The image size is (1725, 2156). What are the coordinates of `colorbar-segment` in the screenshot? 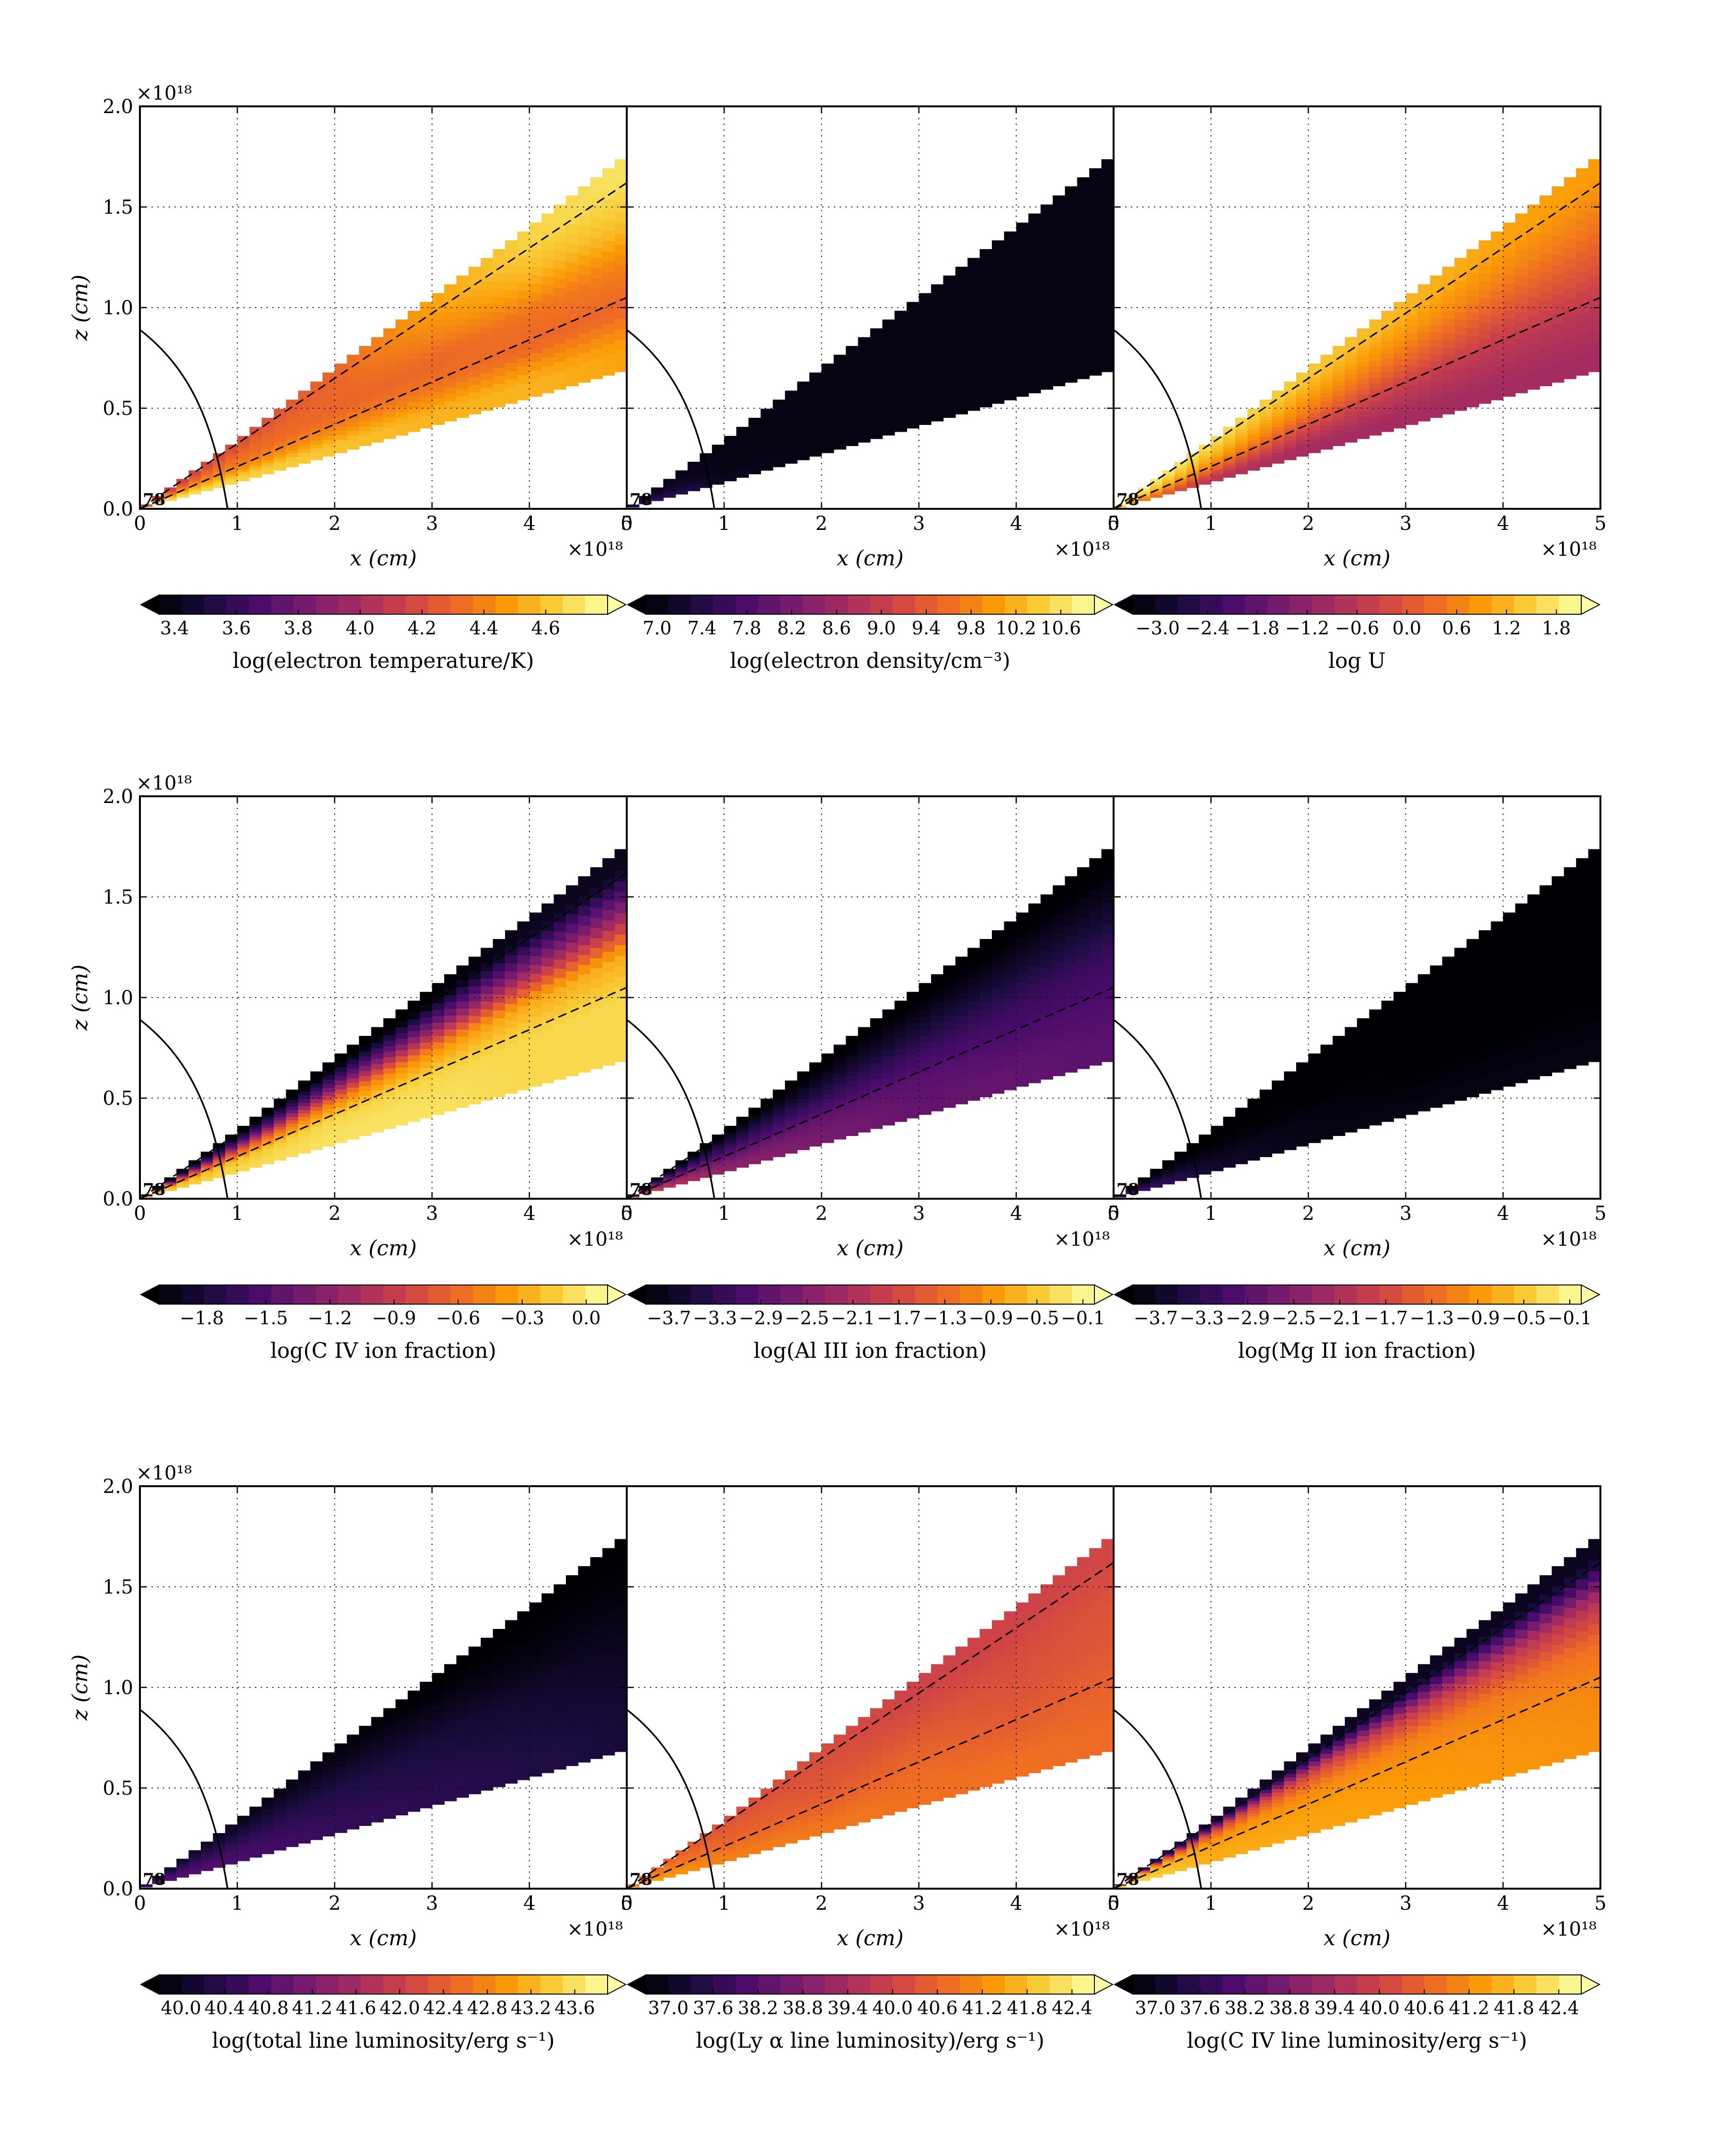 It's located at (417, 604).